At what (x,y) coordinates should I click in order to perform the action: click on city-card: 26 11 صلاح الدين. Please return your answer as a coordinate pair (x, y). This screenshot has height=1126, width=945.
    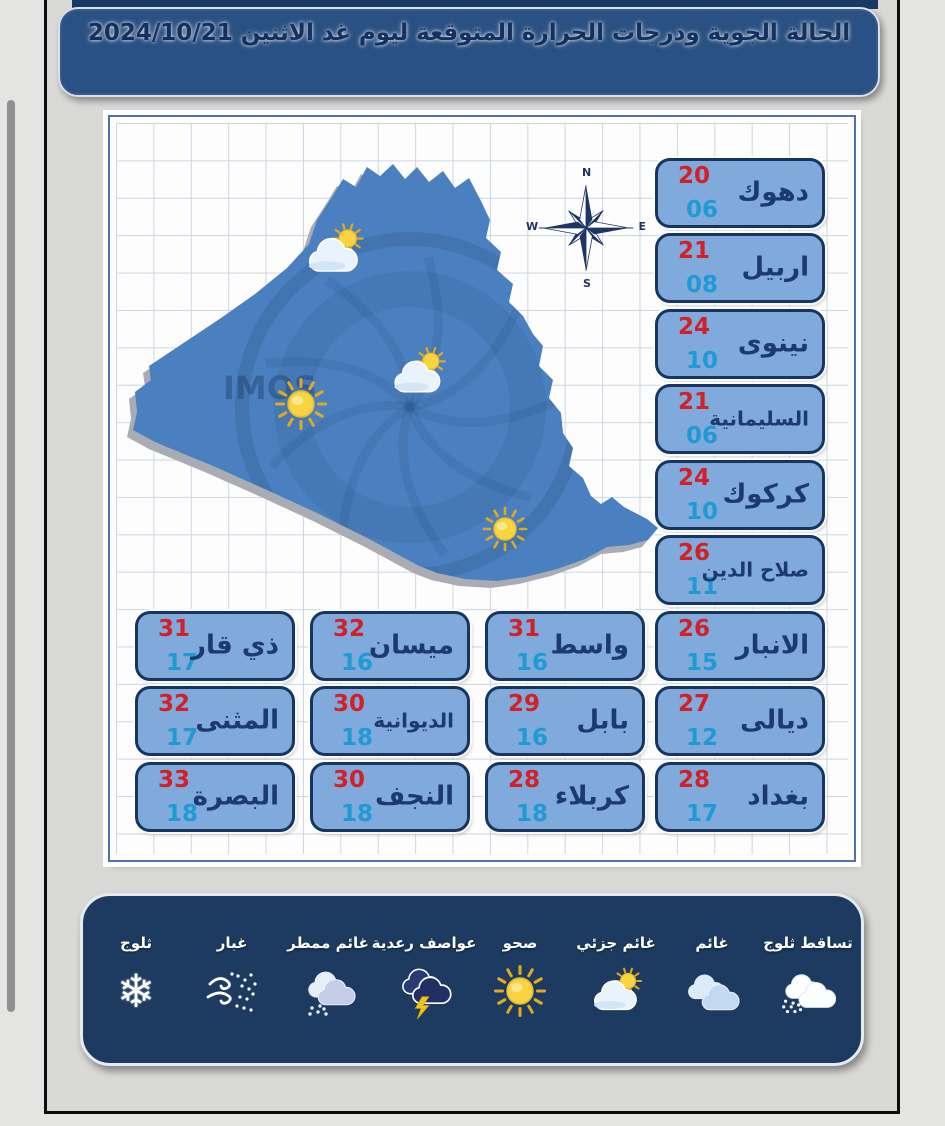
    Looking at the image, I should click on (740, 570).